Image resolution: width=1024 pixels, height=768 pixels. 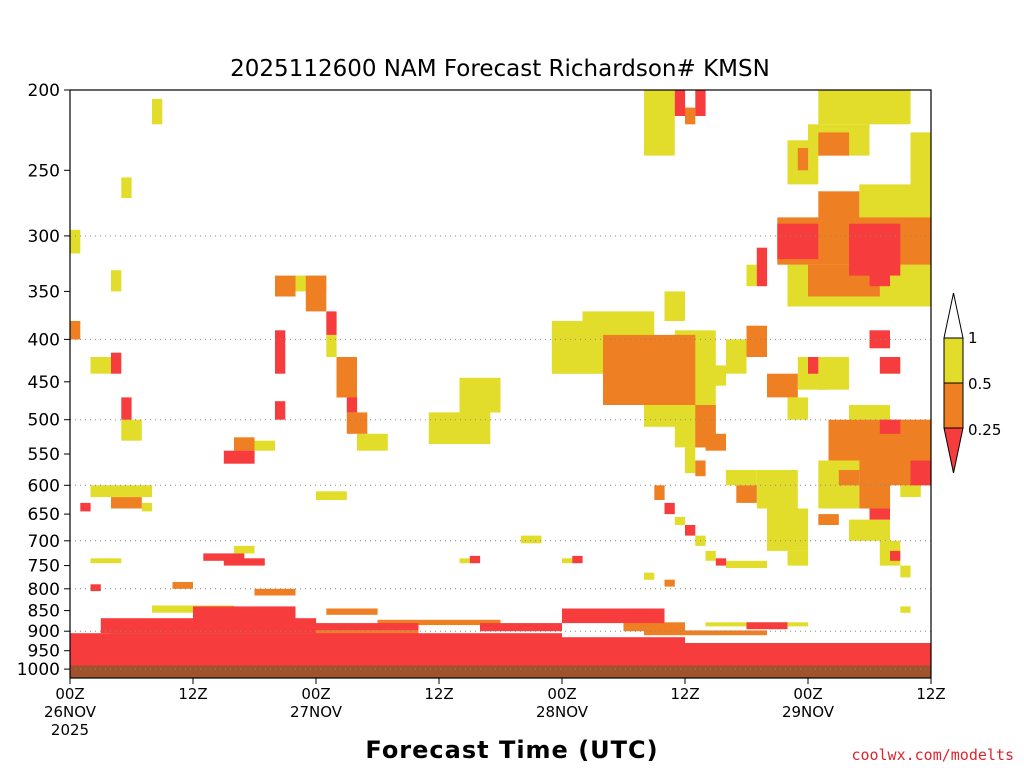 I want to click on y-tick-label: 450, so click(x=44, y=383).